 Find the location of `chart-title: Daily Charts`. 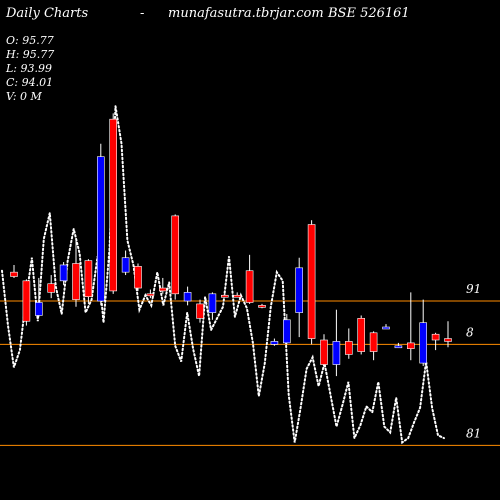

chart-title: Daily Charts is located at coordinates (47, 13).